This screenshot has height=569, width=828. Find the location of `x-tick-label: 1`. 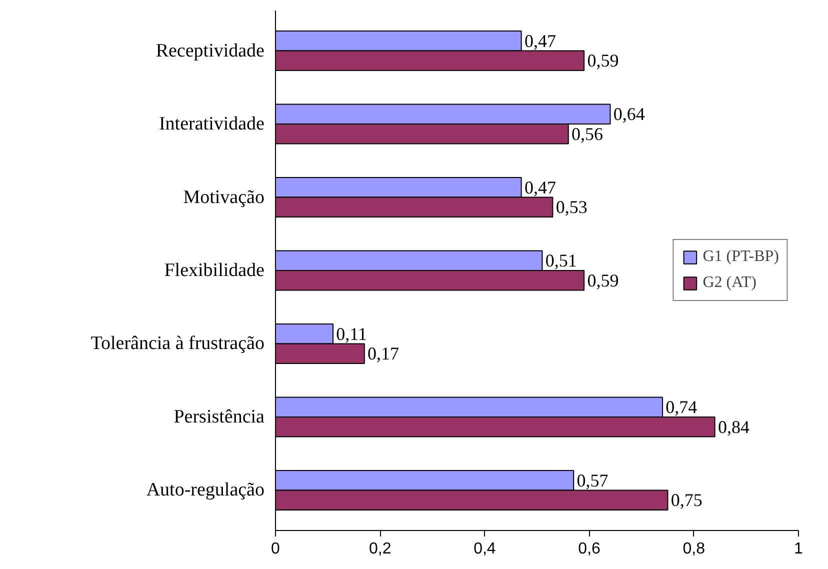

x-tick-label: 1 is located at coordinates (799, 549).